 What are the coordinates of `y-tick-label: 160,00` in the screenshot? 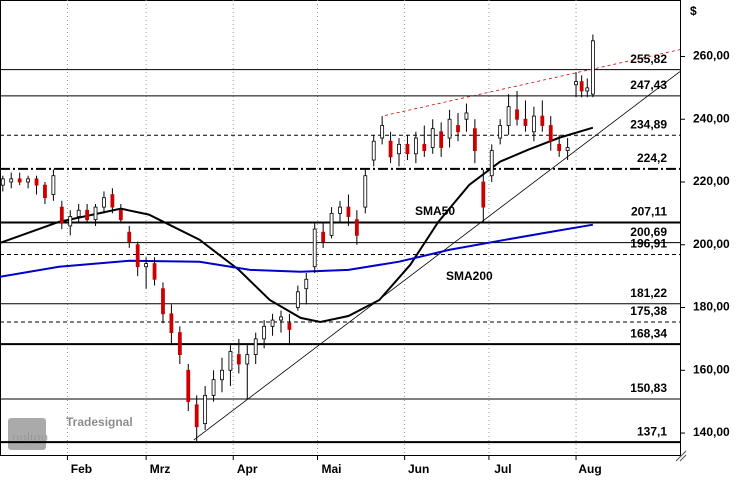 It's located at (711, 369).